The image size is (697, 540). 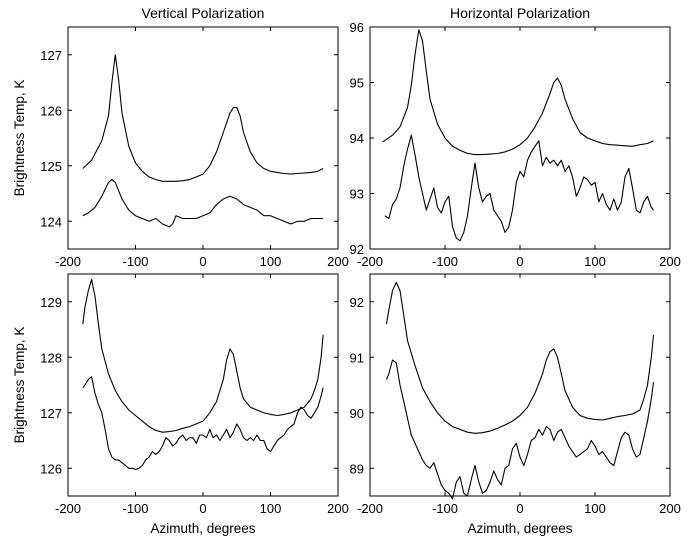 What do you see at coordinates (357, 194) in the screenshot?
I see `y-tick-label: 93` at bounding box center [357, 194].